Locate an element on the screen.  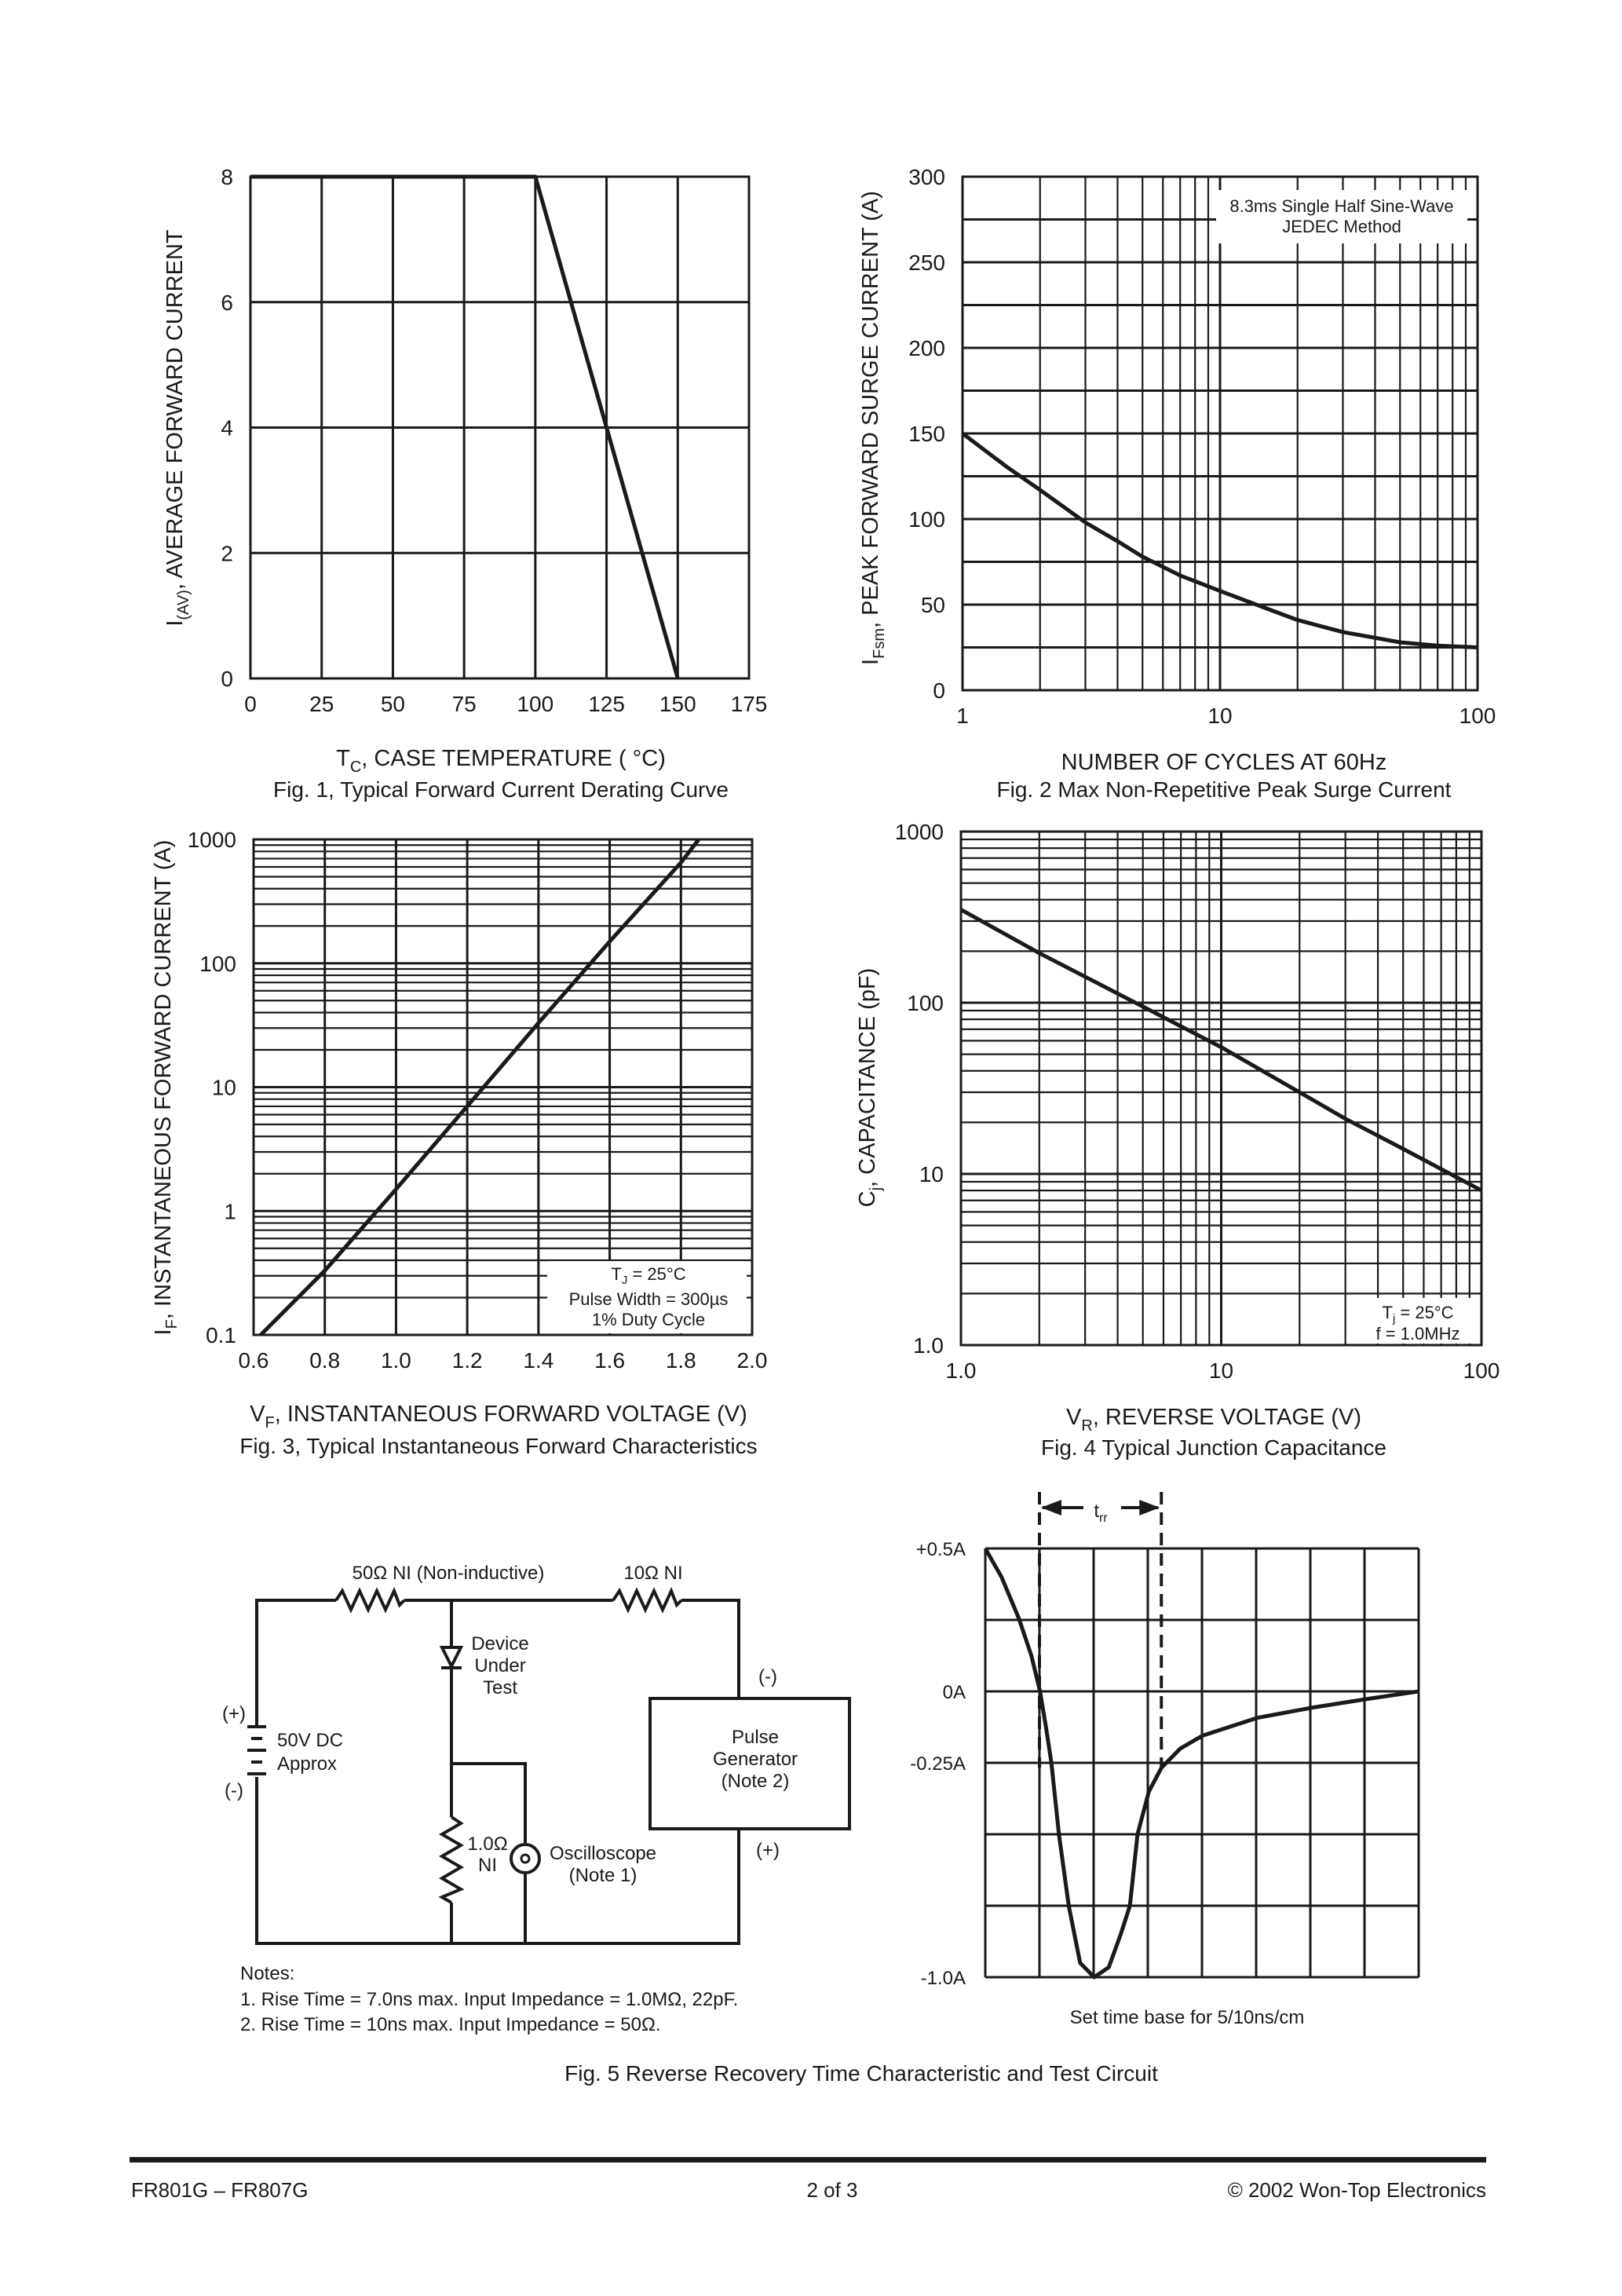
x-tick-label: 1.8 is located at coordinates (681, 1361).